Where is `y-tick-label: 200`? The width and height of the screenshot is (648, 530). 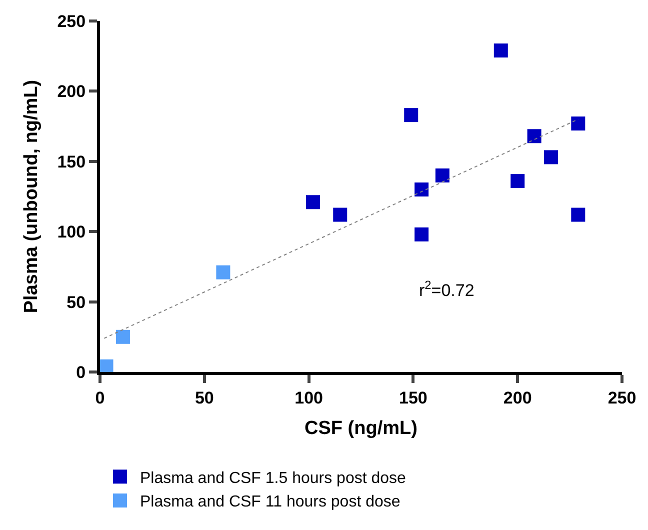 y-tick-label: 200 is located at coordinates (71, 92).